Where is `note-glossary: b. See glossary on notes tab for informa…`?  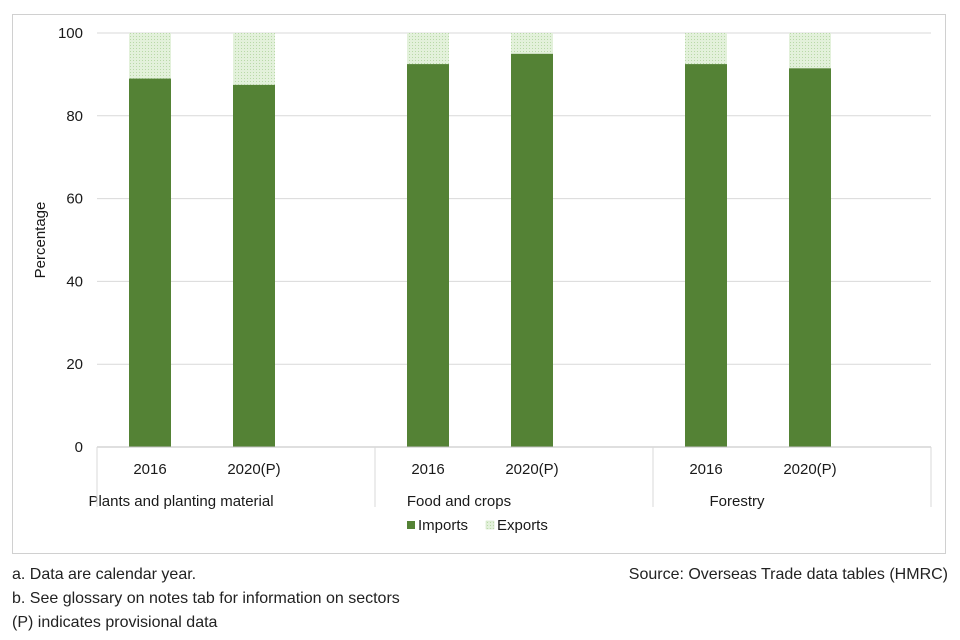 note-glossary: b. See glossary on notes tab for informa… is located at coordinates (206, 598).